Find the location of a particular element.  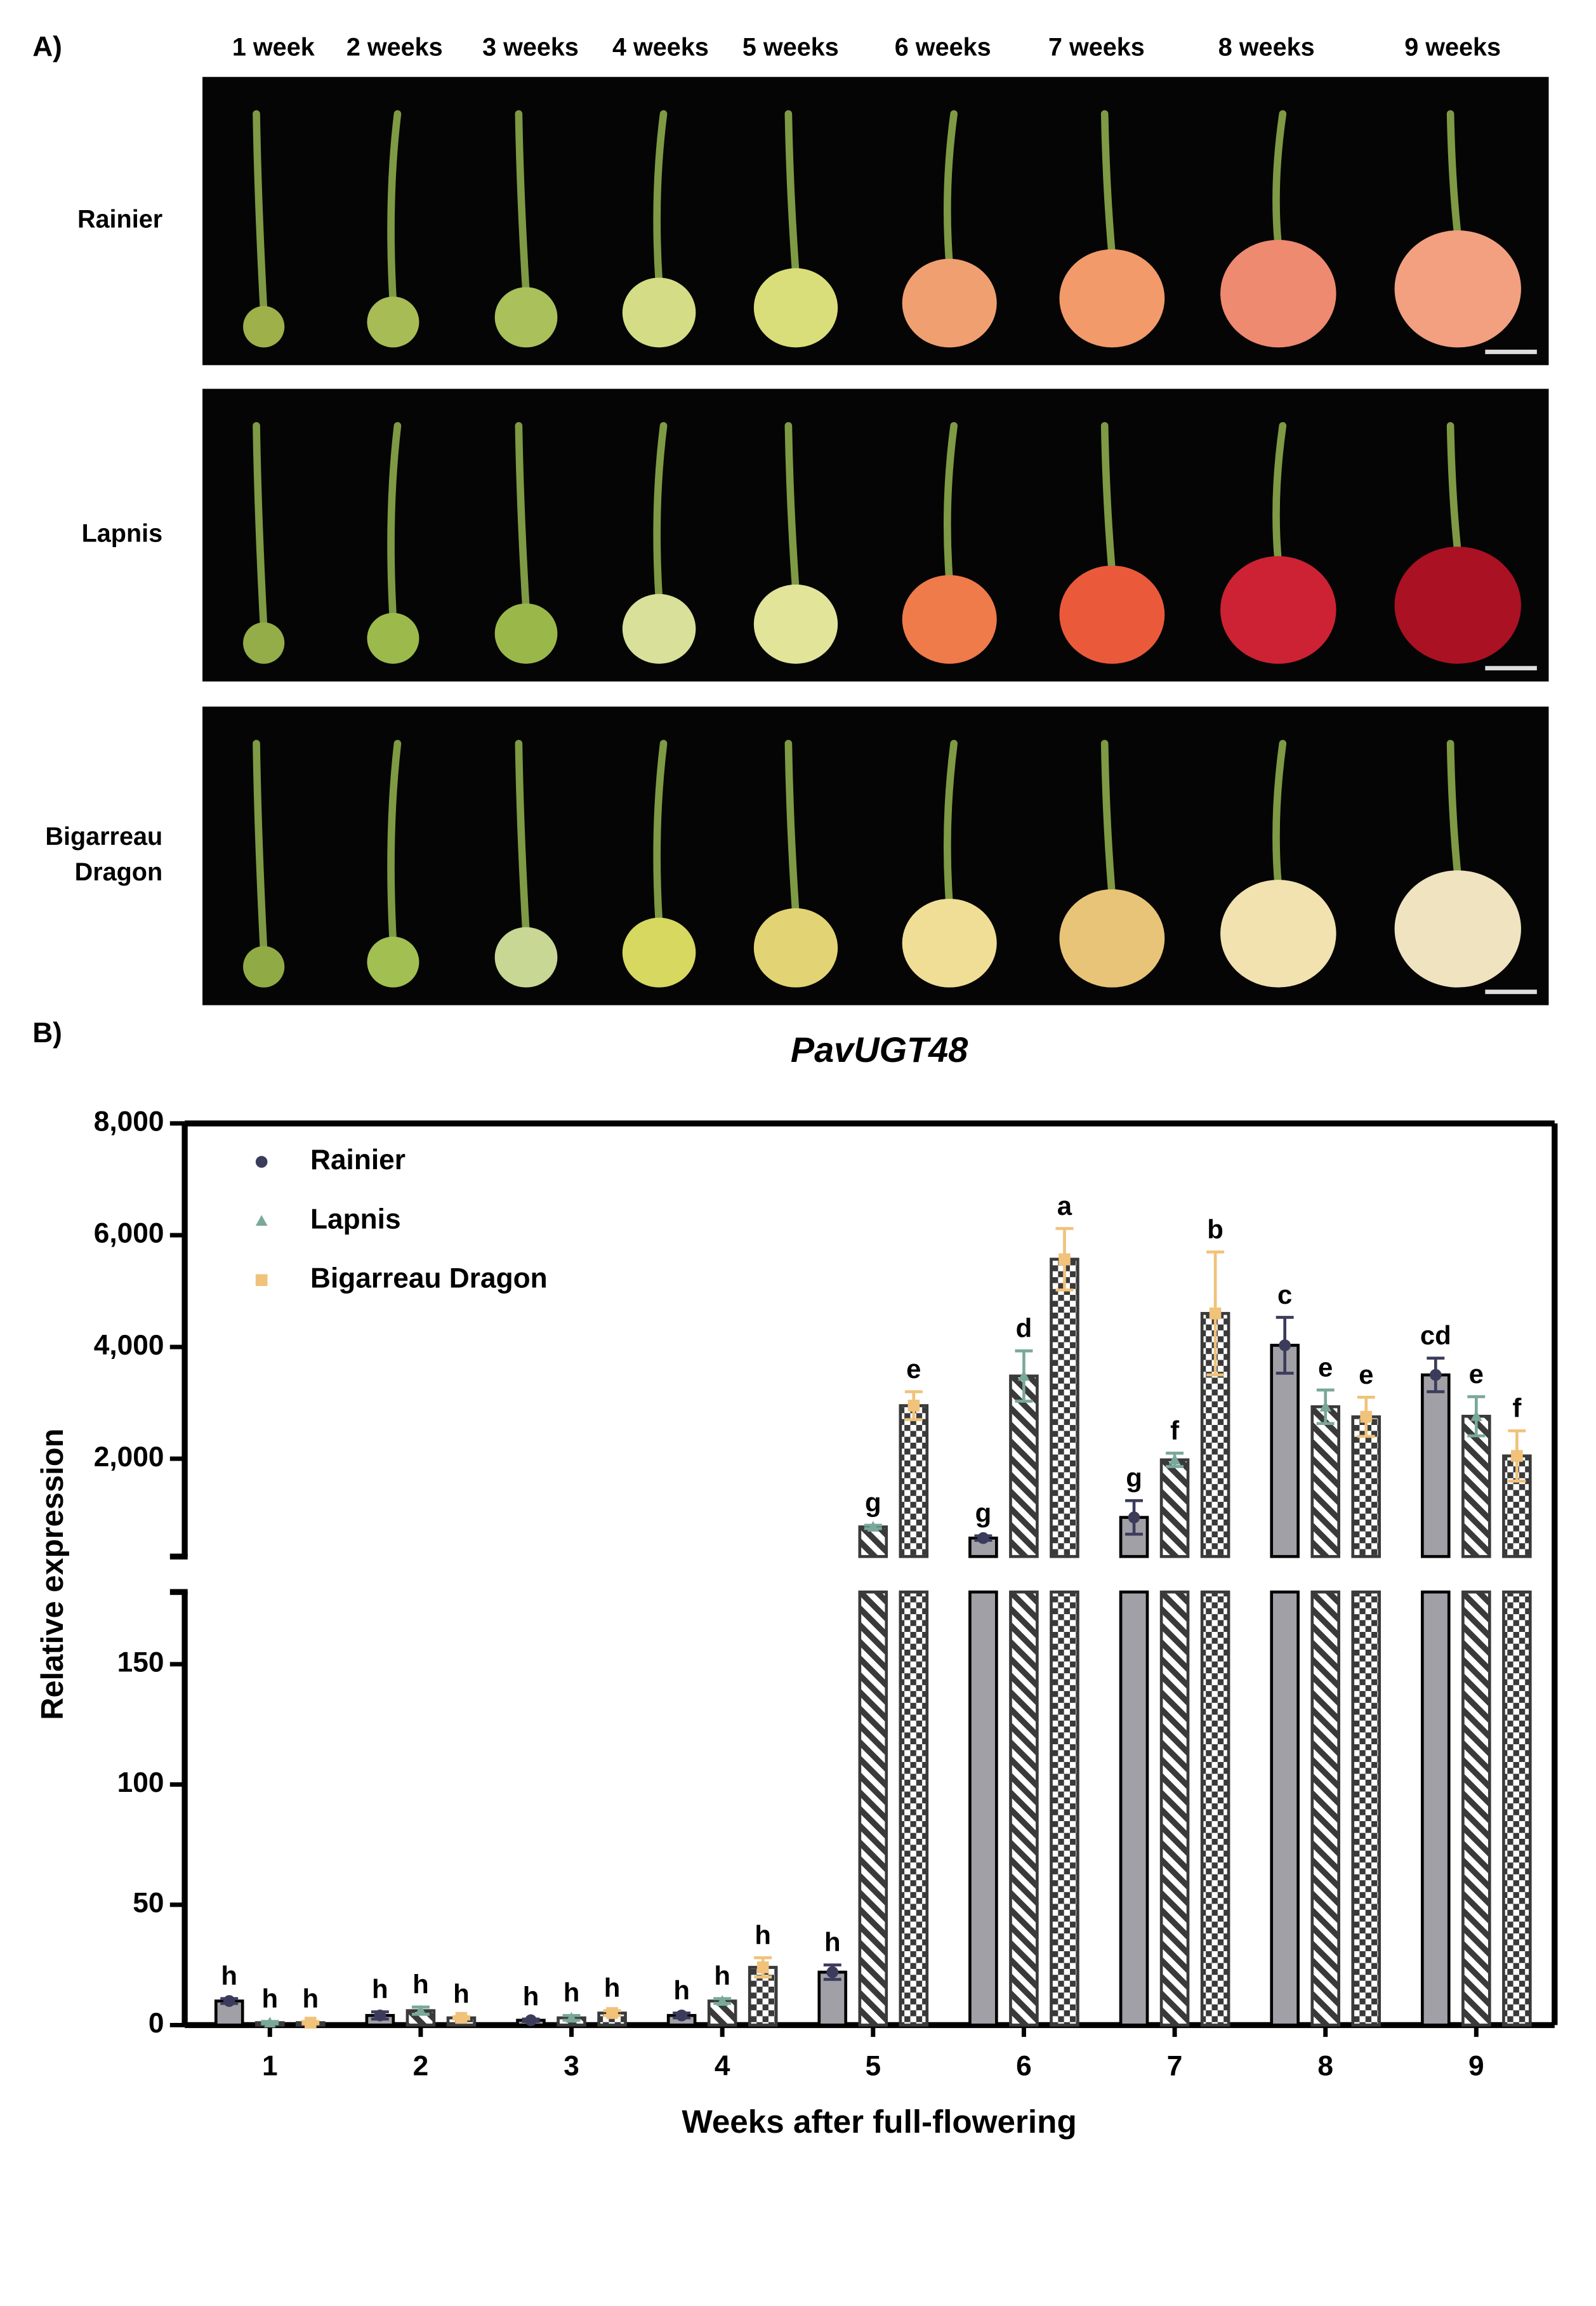

legend-label: Bigarreau Dragon is located at coordinates (429, 1278).